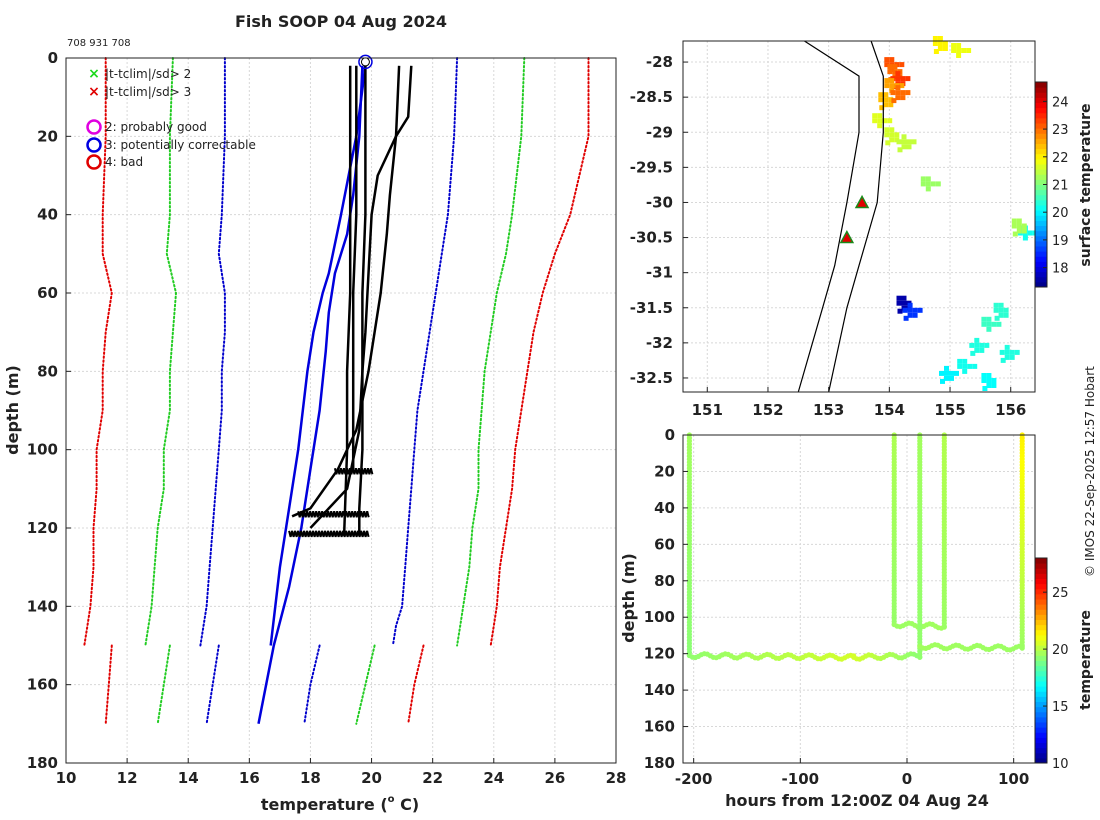  I want to click on legend-flag-marker-1: ×, so click(94, 74).